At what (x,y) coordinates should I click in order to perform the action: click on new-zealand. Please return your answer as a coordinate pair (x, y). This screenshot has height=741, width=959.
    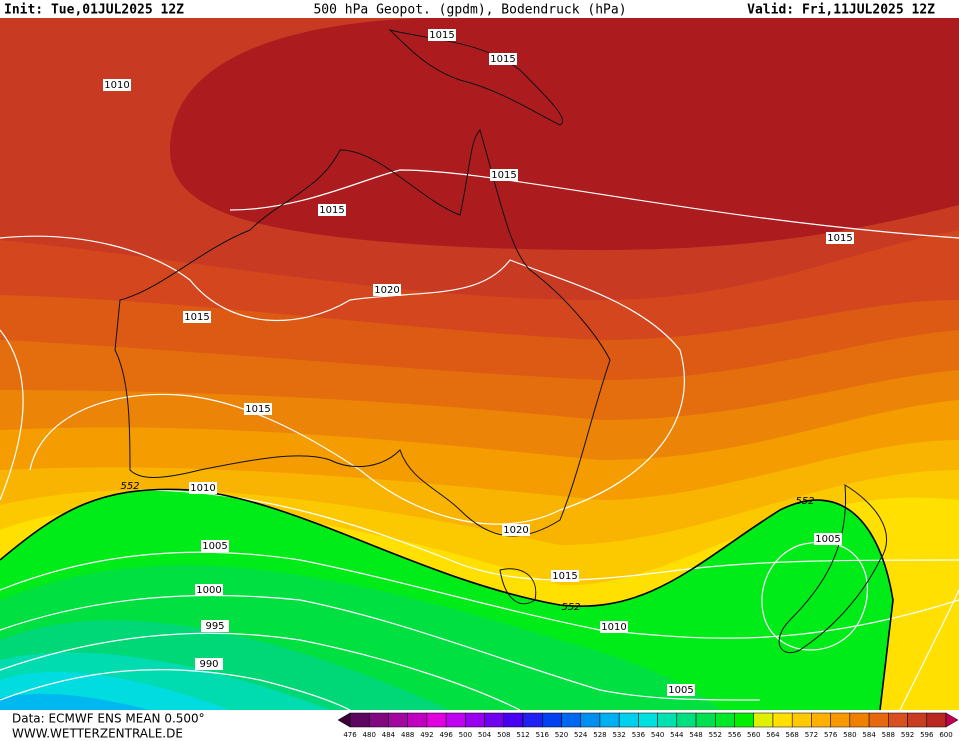
    Looking at the image, I should click on (832, 569).